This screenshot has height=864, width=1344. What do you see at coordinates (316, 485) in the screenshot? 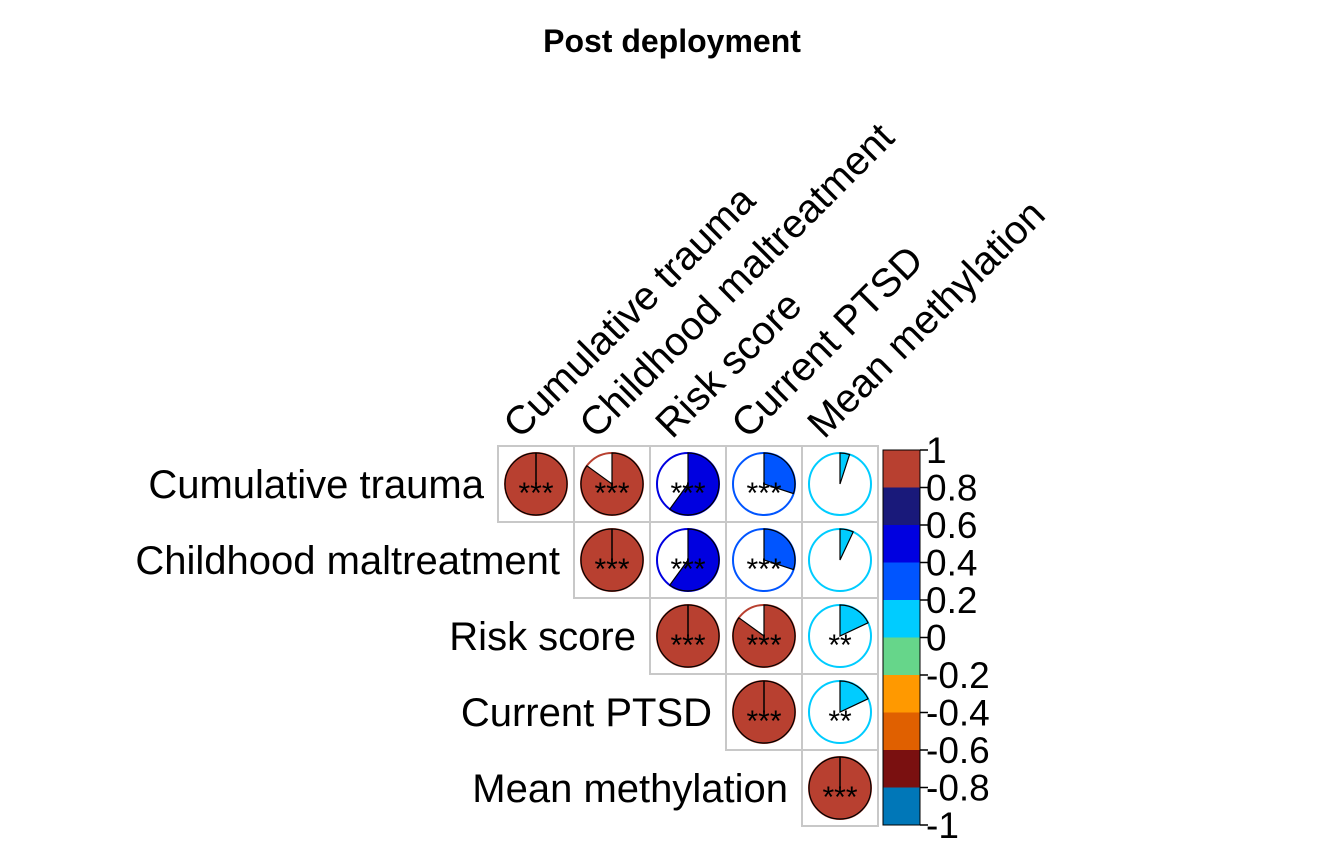
I see `row-label-cumulative-trauma: Cumulative trauma` at bounding box center [316, 485].